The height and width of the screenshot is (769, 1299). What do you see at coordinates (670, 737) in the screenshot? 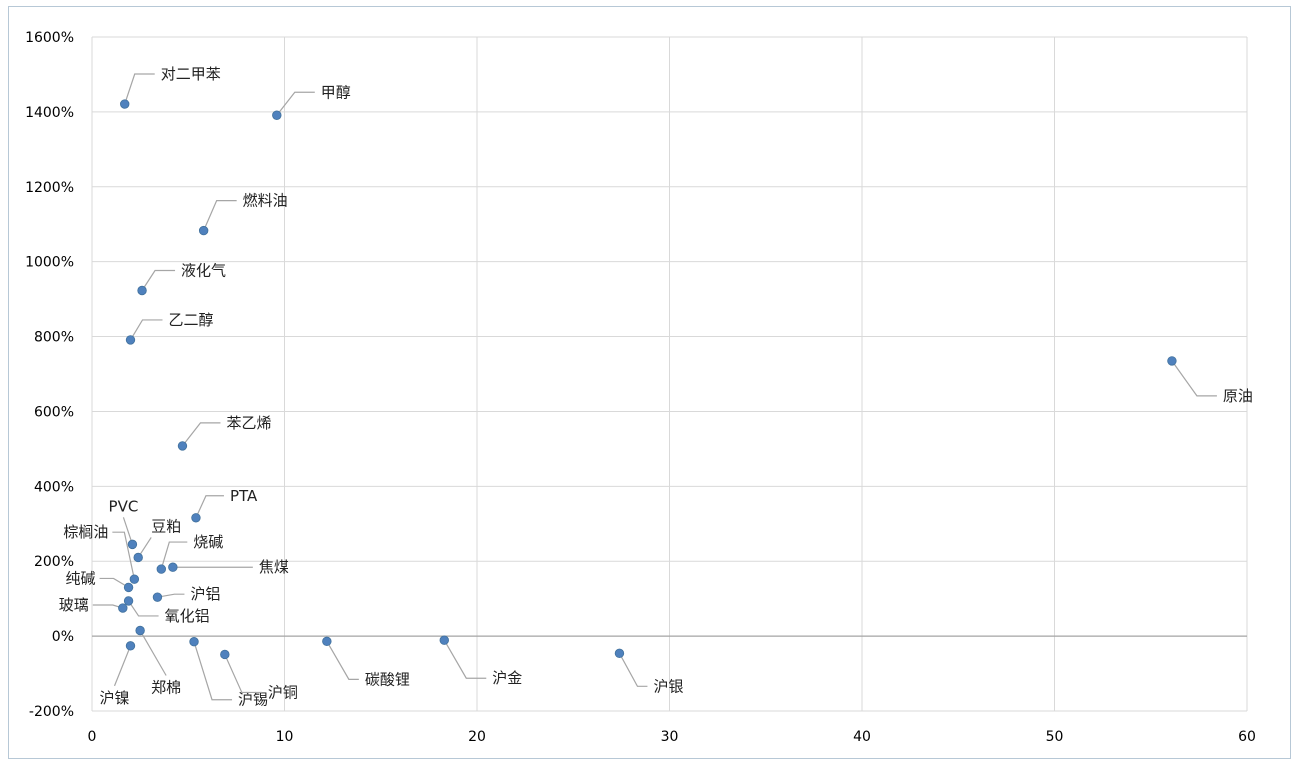
I see `x-tick-label: 30` at bounding box center [670, 737].